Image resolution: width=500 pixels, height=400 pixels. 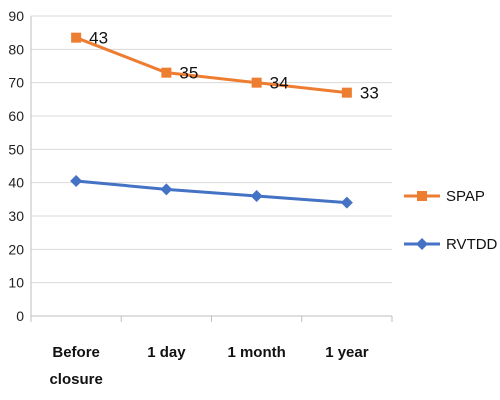 I want to click on x-axis: Before closure 1 day 1 month 1 year, so click(x=211, y=351).